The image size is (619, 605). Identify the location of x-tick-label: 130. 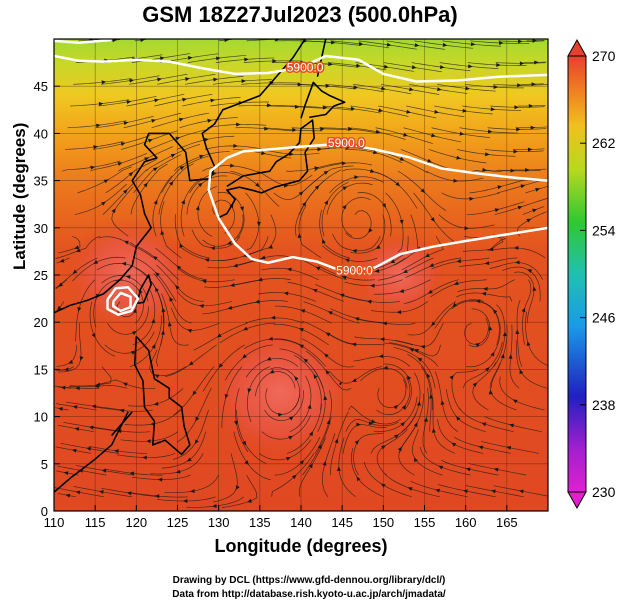
(219, 522).